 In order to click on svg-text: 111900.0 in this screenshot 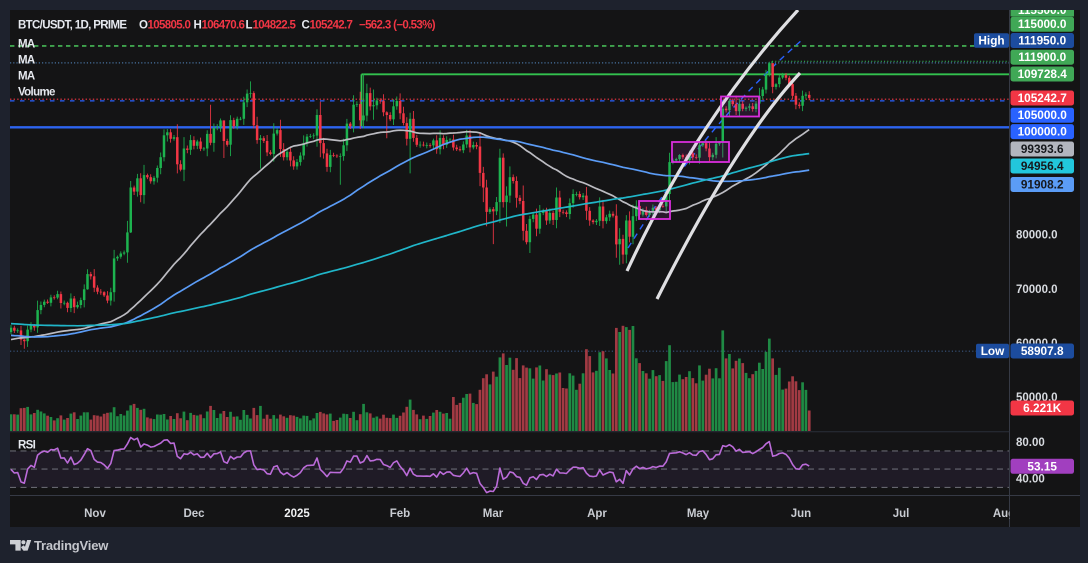, I will do `click(1042, 57)`.